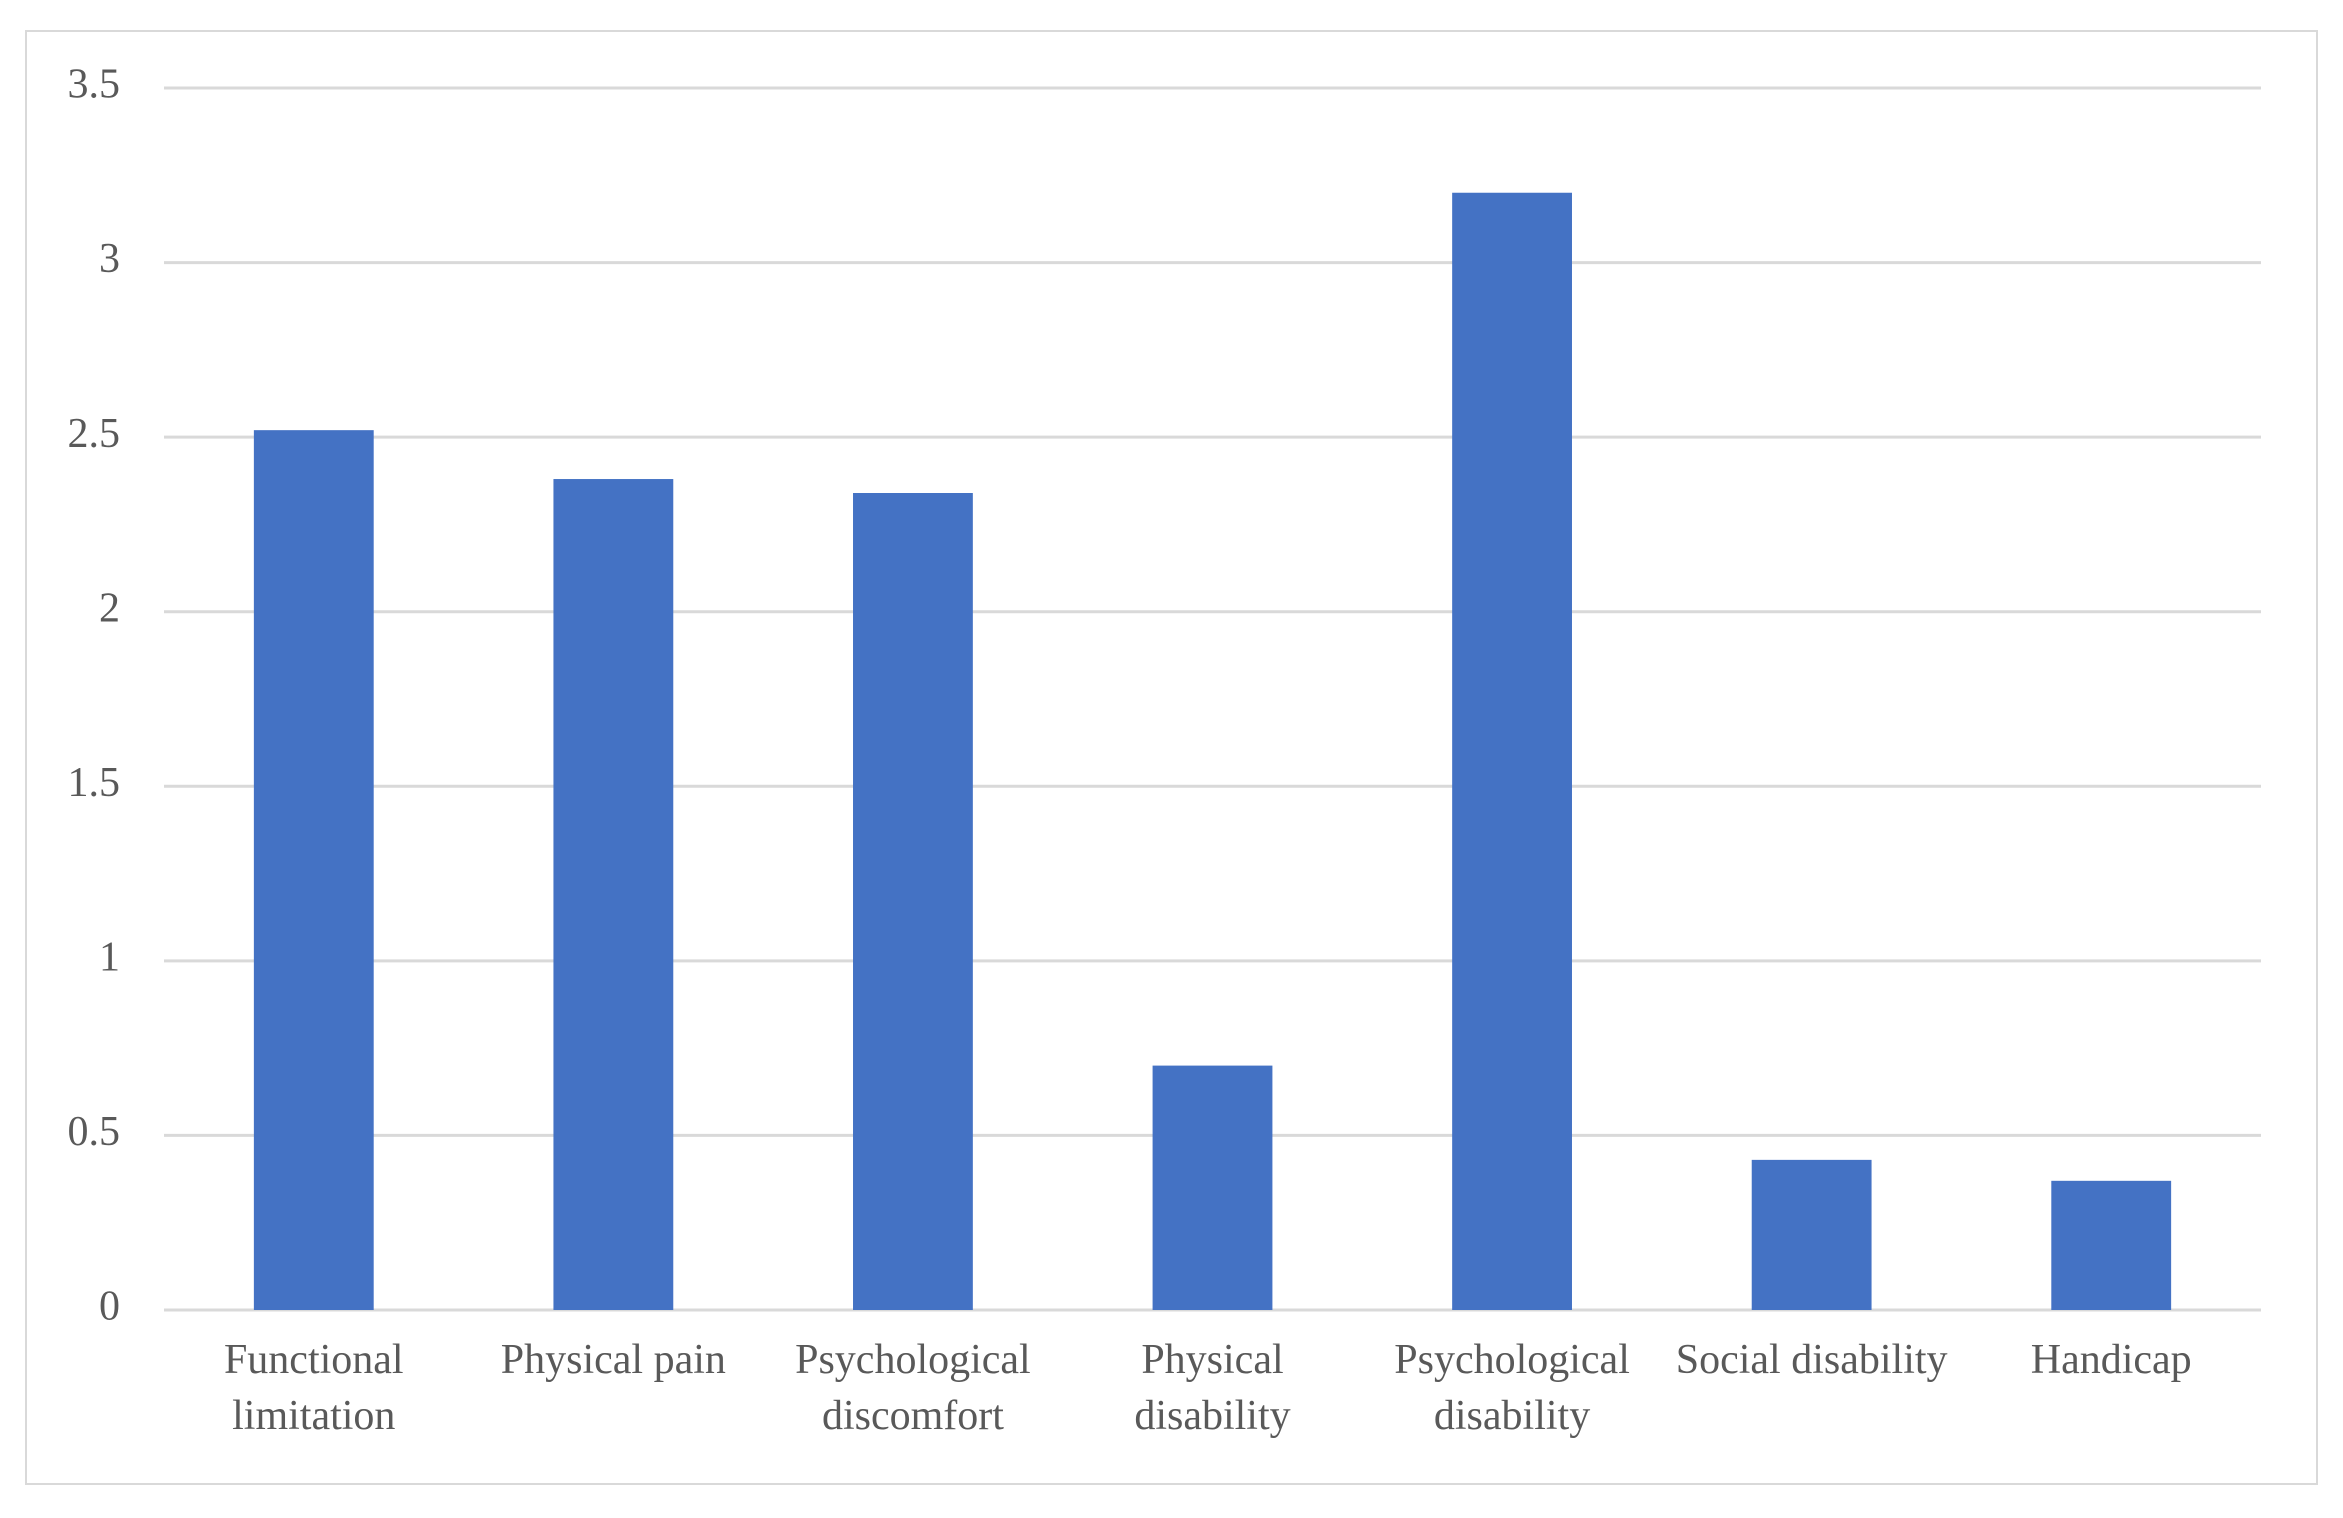  Describe the element at coordinates (109, 957) in the screenshot. I see `y-tick-label: 1` at that location.